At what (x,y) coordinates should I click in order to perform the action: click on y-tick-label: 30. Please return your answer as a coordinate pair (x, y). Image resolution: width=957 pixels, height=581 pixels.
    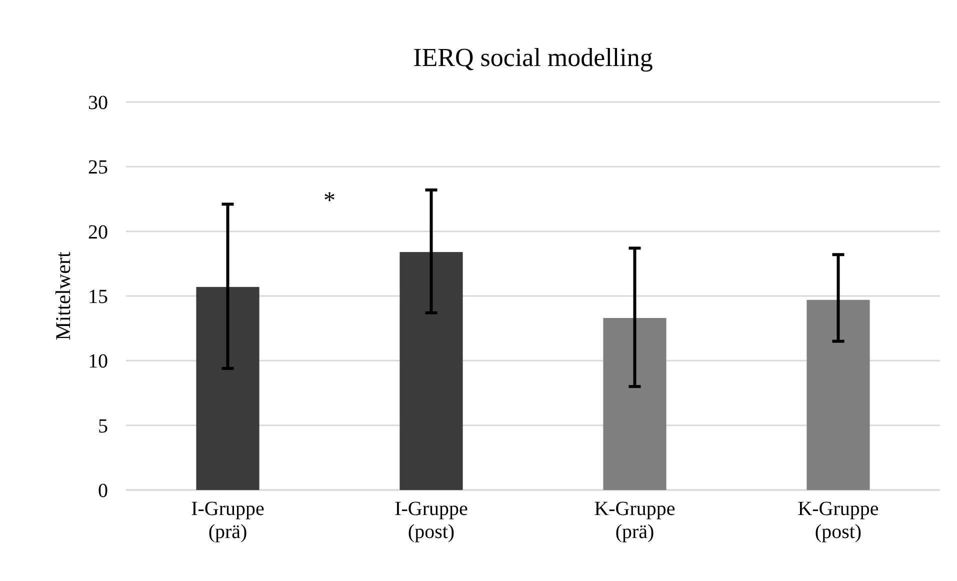
    Looking at the image, I should click on (98, 103).